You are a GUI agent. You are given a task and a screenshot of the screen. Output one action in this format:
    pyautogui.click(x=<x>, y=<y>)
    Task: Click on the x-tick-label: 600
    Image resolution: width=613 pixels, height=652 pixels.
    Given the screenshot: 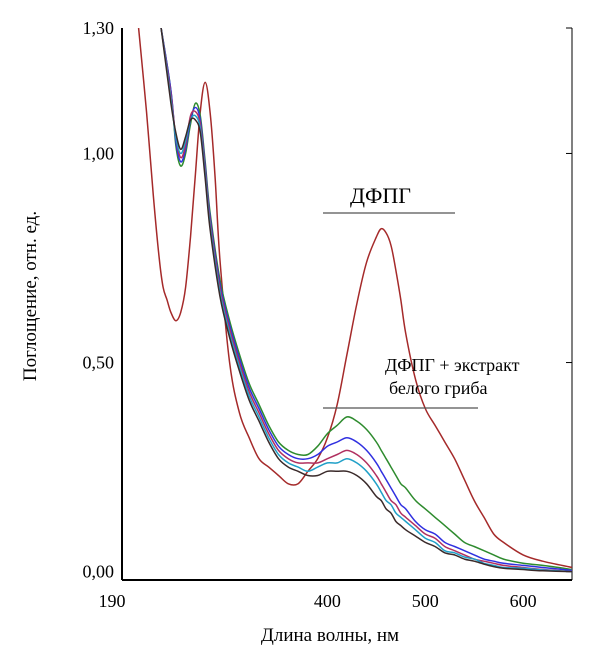 What is the action you would take?
    pyautogui.click(x=523, y=601)
    